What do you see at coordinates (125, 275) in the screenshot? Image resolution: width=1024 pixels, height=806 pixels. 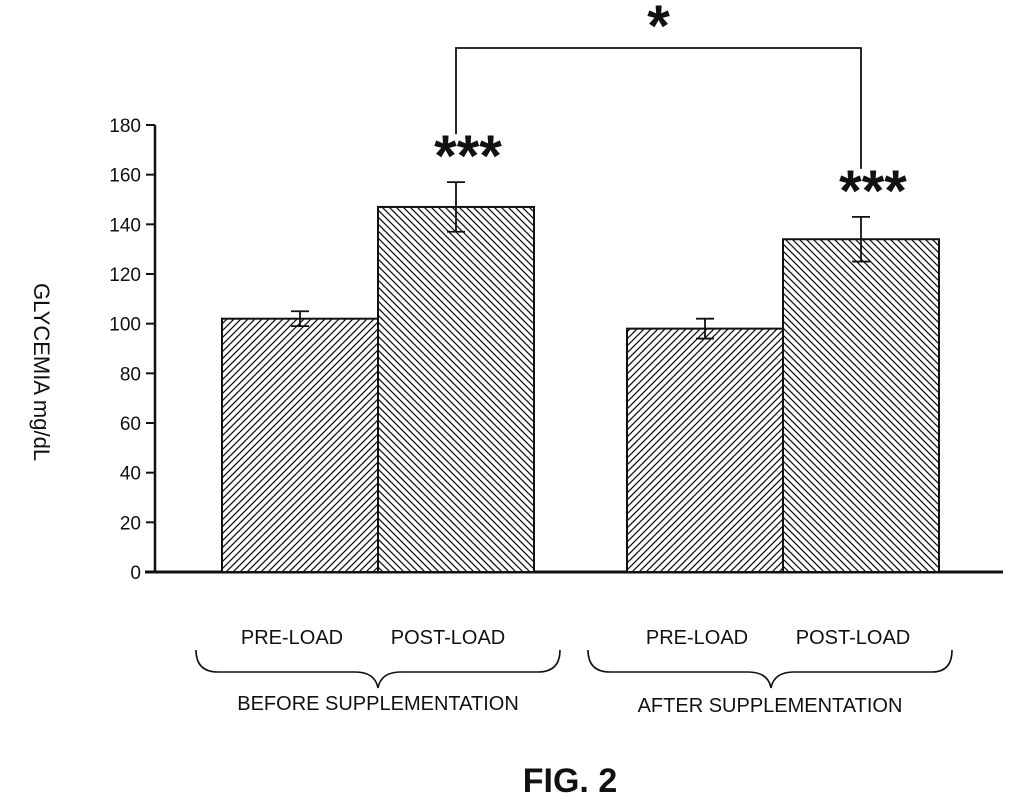 I see `y-tick-label: 120` at bounding box center [125, 275].